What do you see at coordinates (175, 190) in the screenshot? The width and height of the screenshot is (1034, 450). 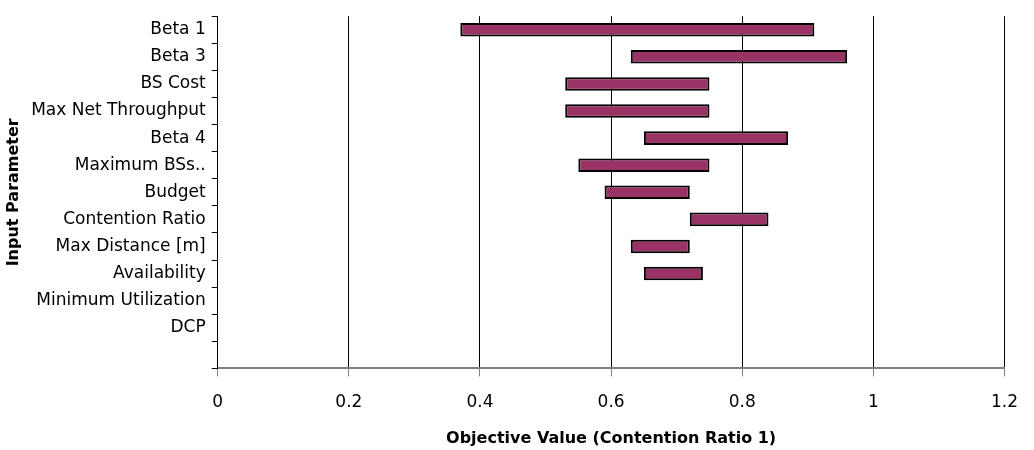 I see `y-tick-label: Budget` at bounding box center [175, 190].